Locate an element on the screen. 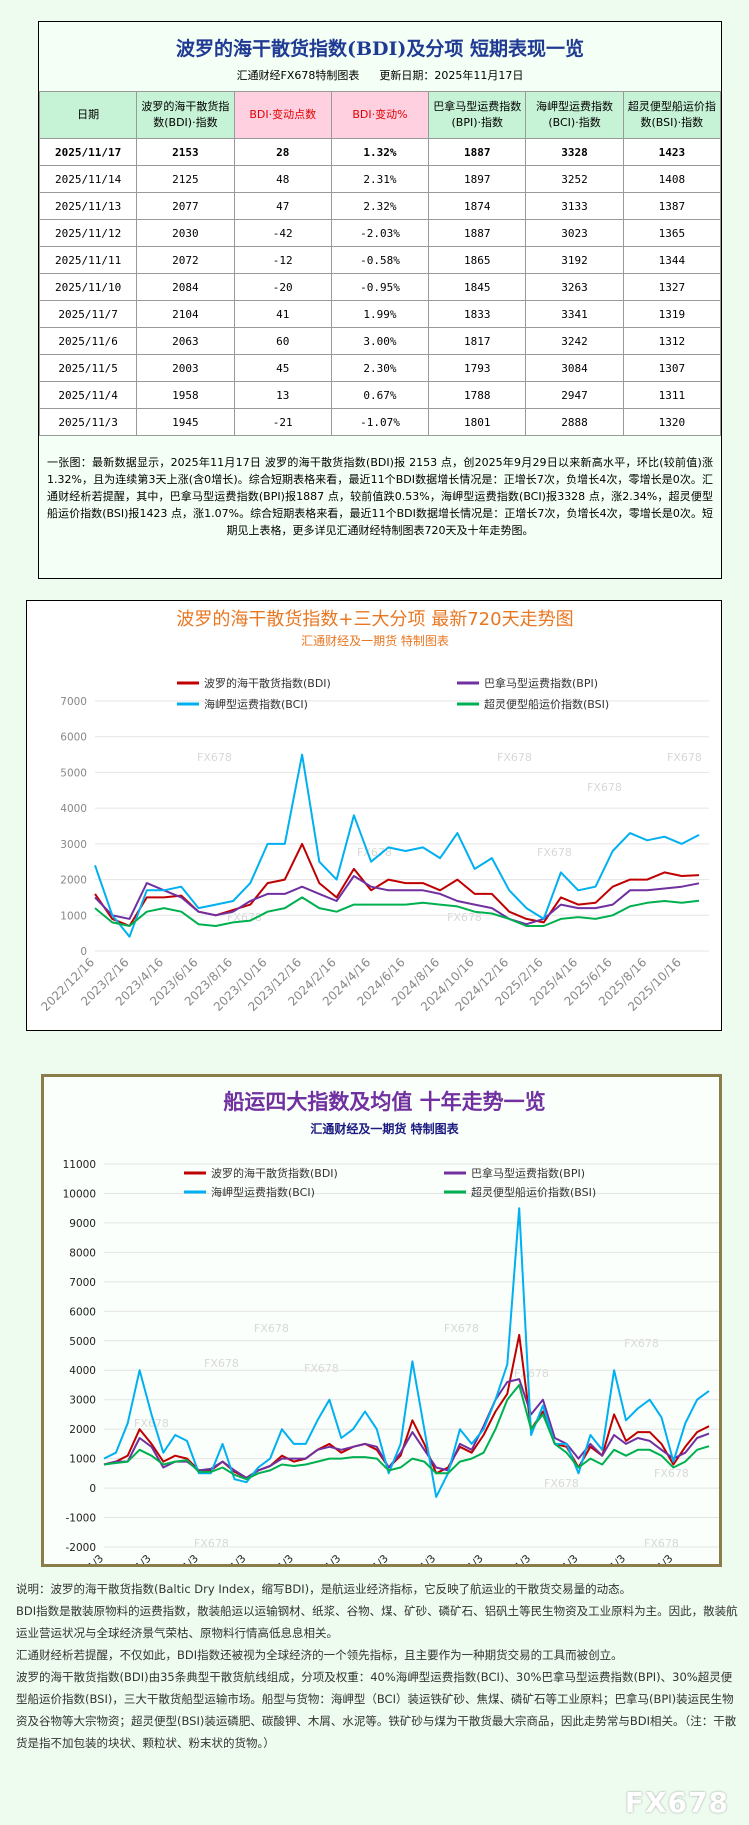 This screenshot has height=1825, width=749. table-cell: -21 is located at coordinates (282, 422).